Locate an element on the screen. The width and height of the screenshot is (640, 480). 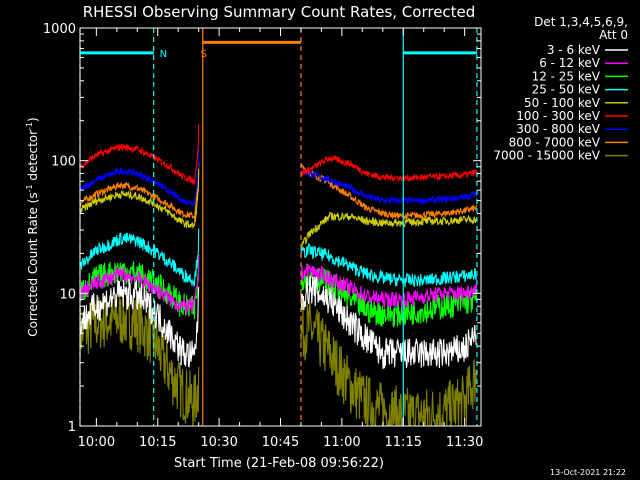
legend-label: 12 - 25 keV is located at coordinates (566, 76).